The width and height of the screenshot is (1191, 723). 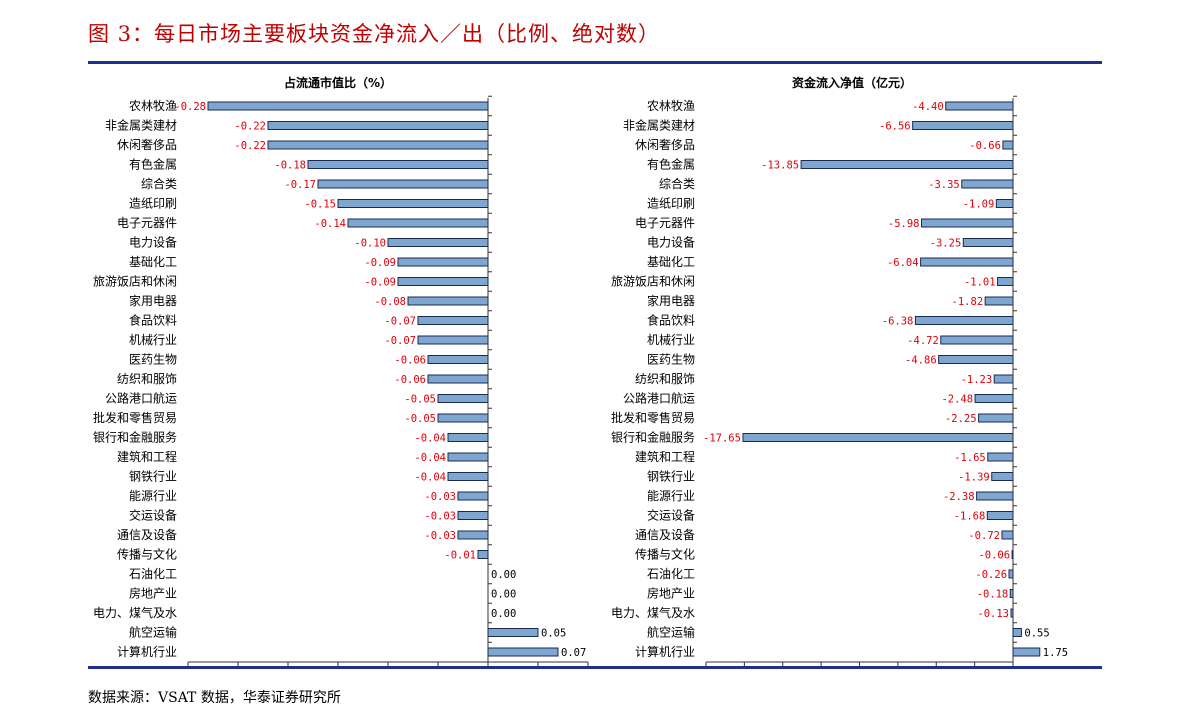 What do you see at coordinates (300, 185) in the screenshot?
I see `share-value-label: -0.17` at bounding box center [300, 185].